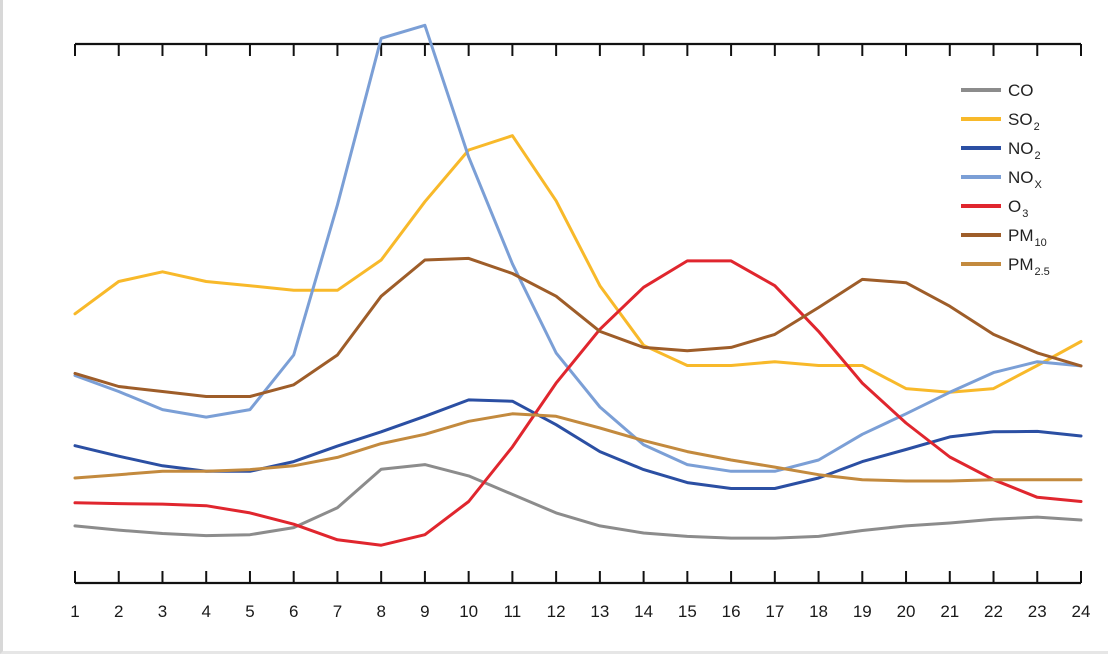  What do you see at coordinates (906, 611) in the screenshot?
I see `x-tick-label: 20` at bounding box center [906, 611].